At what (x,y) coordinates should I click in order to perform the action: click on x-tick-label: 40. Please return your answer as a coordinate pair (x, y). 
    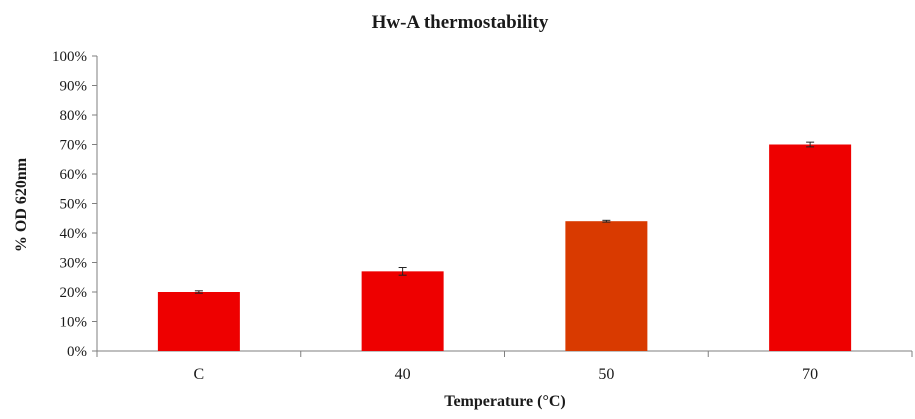
    Looking at the image, I should click on (403, 374).